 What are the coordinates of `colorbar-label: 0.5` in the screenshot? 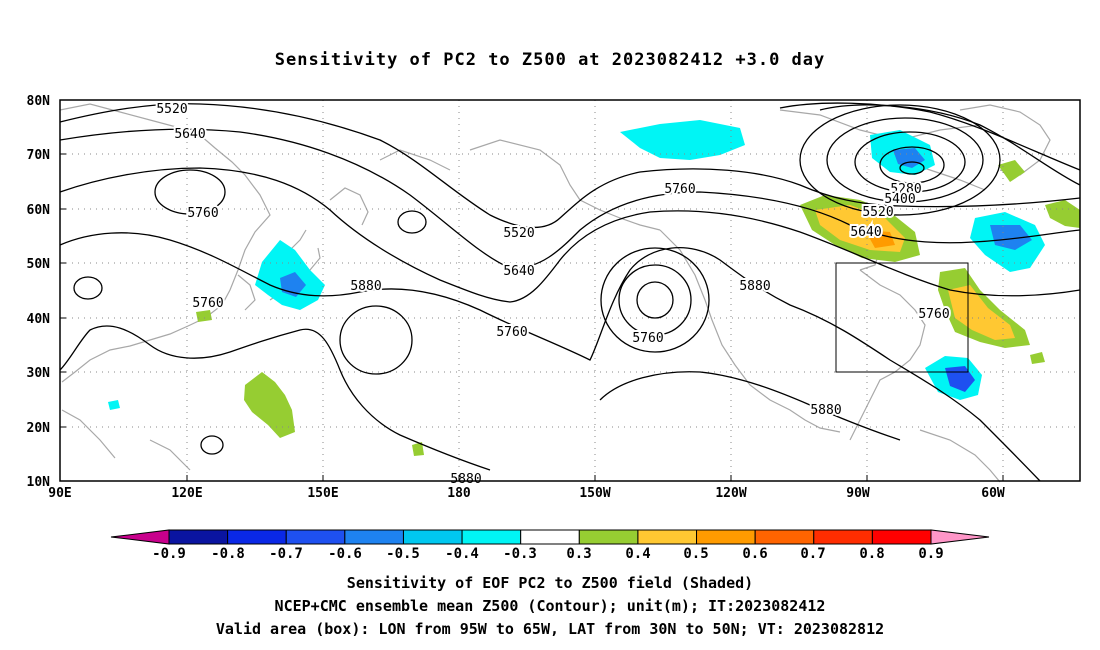 It's located at (695, 554).